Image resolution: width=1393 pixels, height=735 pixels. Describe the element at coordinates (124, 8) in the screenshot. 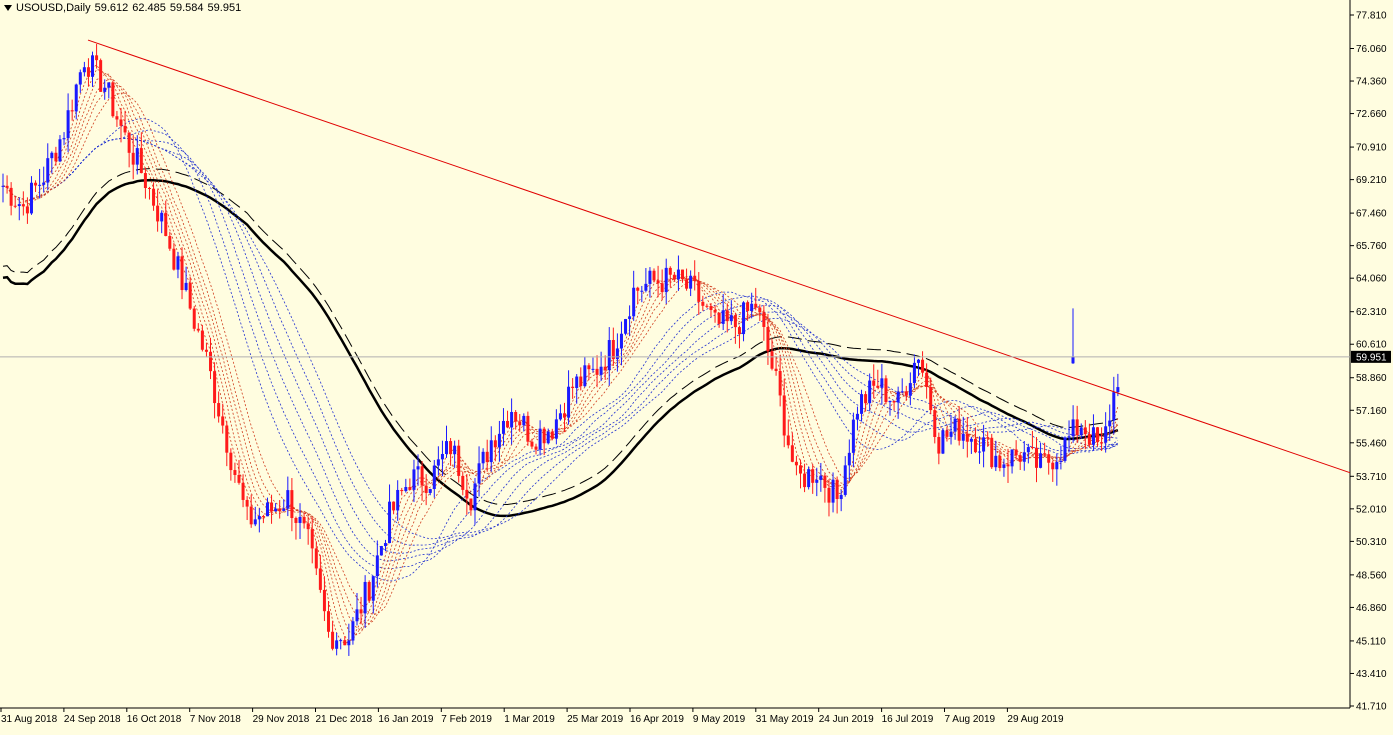

I see `chart-header: USOUSD,Daily 59.612 62.485 59.584 59.951` at that location.